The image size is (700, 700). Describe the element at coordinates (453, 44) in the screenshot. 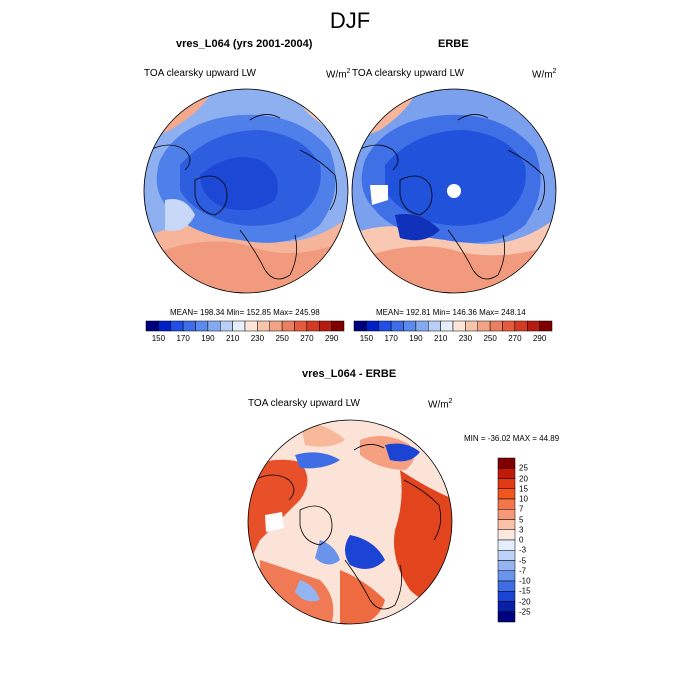

I see `panel2-title: ERBE` at that location.